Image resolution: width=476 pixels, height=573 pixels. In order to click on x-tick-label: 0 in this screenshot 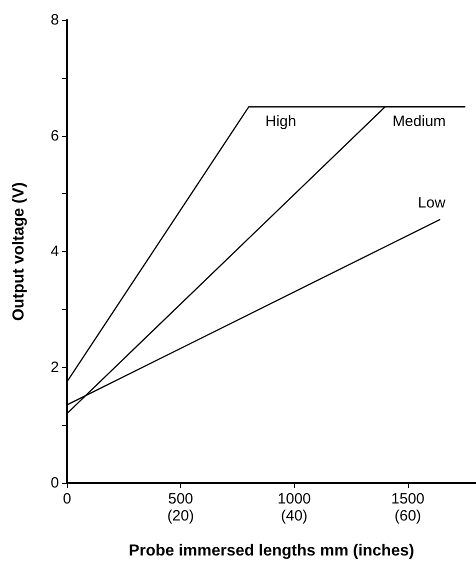, I will do `click(67, 499)`.